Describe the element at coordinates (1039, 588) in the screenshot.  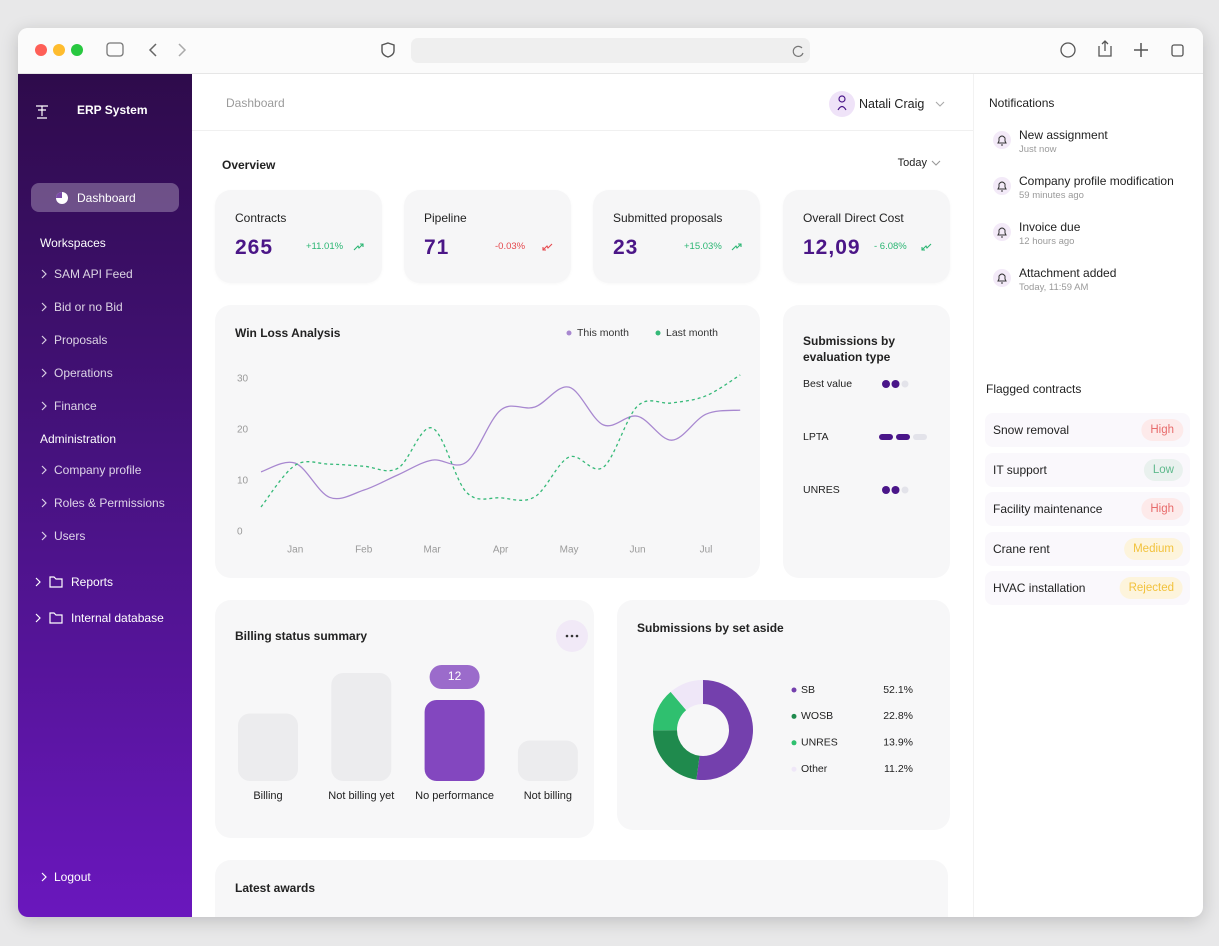
I see `contract-name: HVAC installation` at that location.